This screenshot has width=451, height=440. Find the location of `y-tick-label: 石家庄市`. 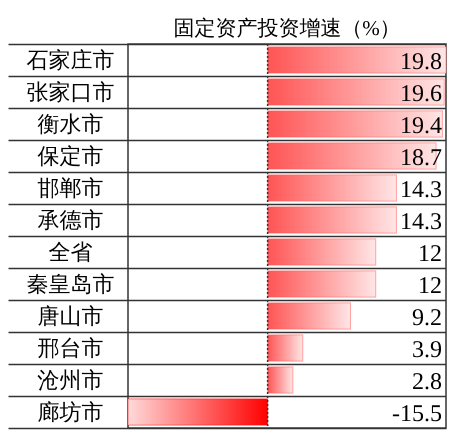

y-tick-label: 石家庄市 is located at coordinates (70, 60).